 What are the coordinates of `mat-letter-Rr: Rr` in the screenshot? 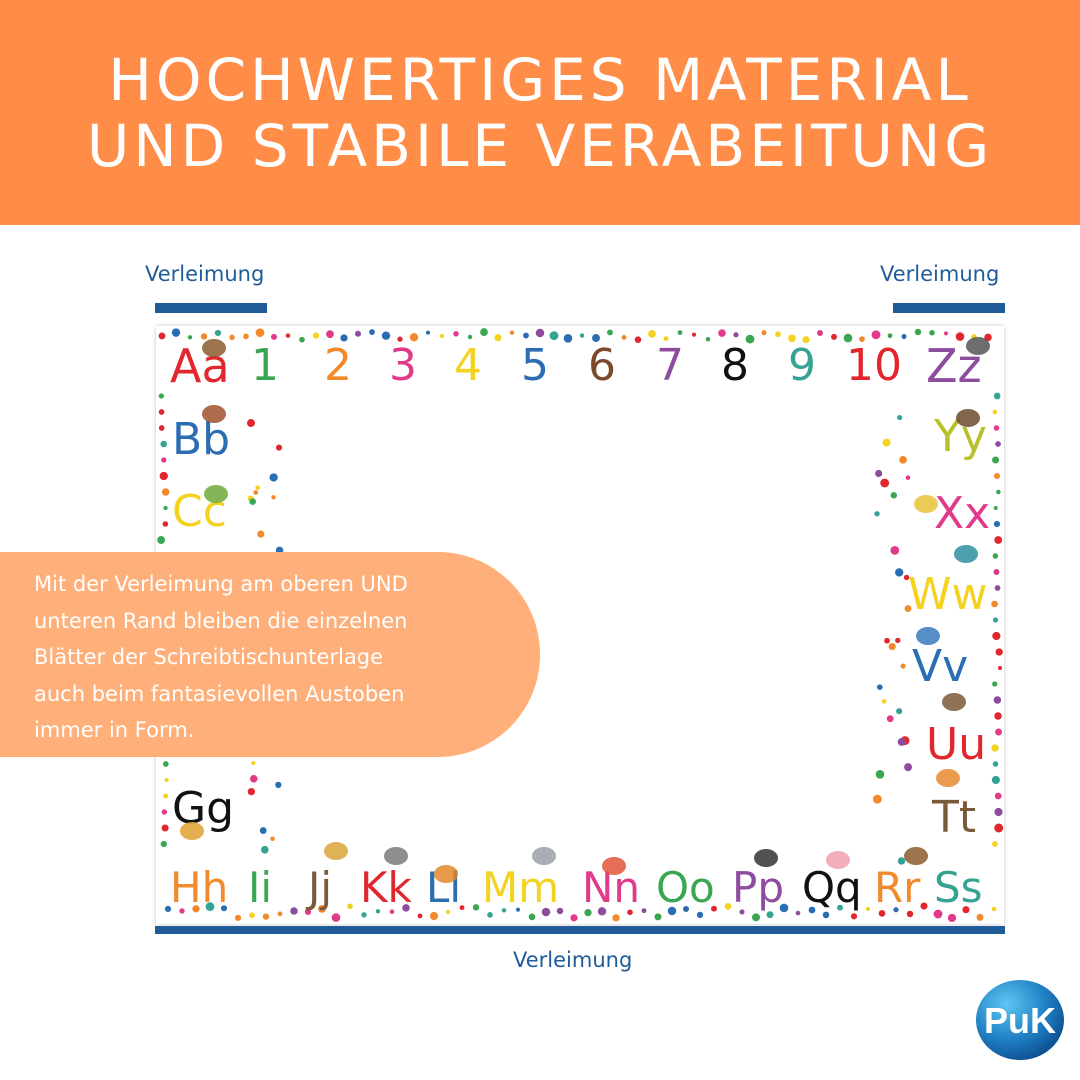 It's located at (897, 887).